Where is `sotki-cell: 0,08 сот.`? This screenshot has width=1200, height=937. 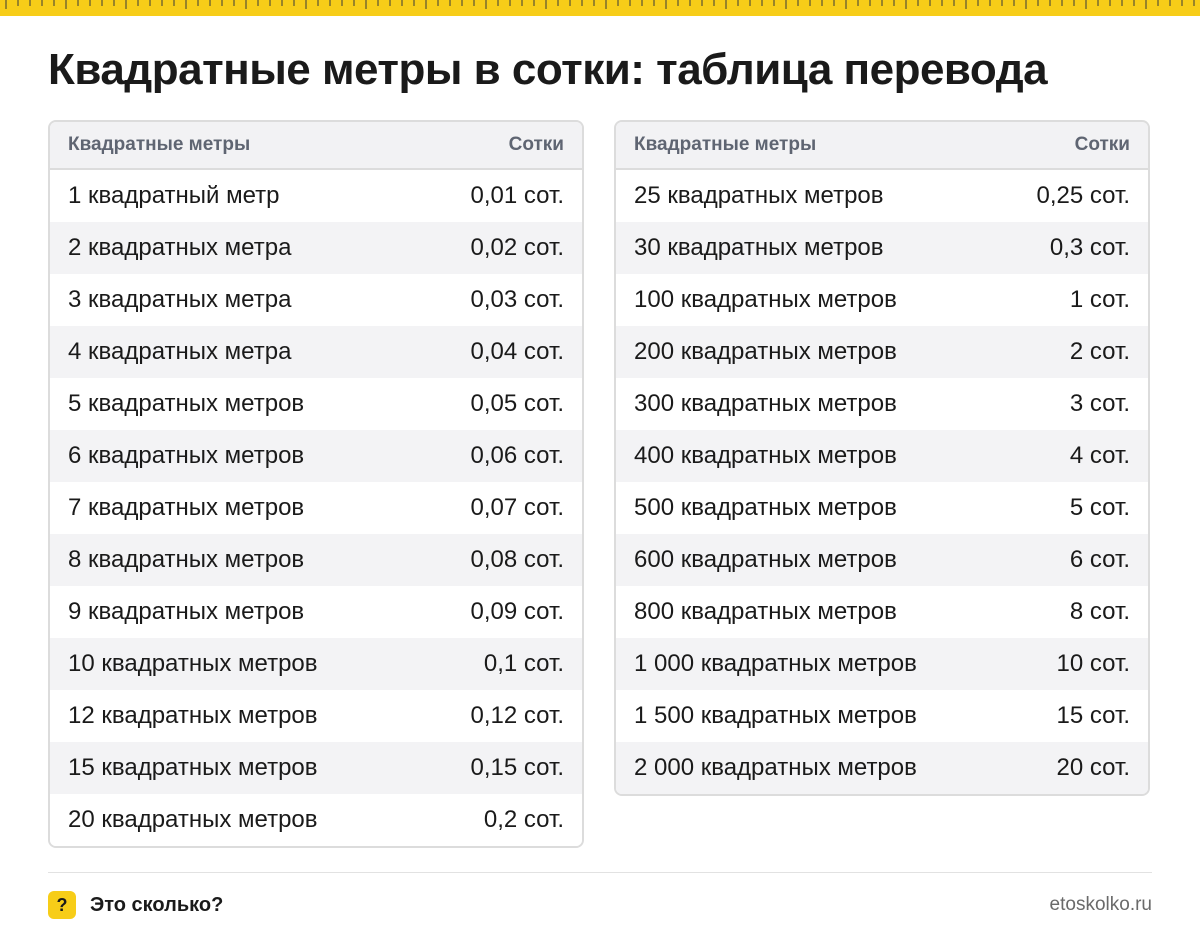
sotki-cell: 0,08 сот. is located at coordinates (517, 559).